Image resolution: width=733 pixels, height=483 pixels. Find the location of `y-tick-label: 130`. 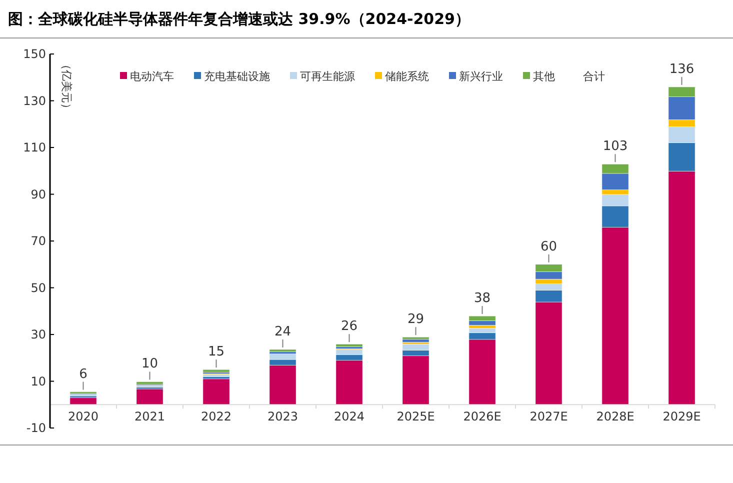

y-tick-label: 130 is located at coordinates (34, 101).